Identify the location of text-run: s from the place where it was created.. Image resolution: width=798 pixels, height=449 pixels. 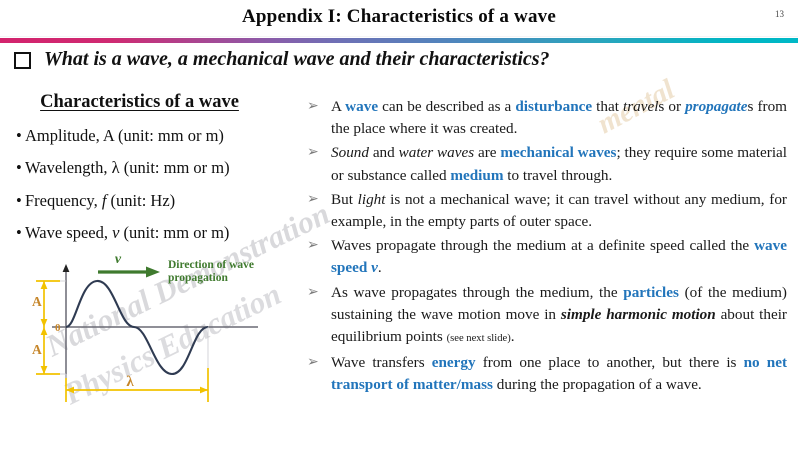
(559, 118).